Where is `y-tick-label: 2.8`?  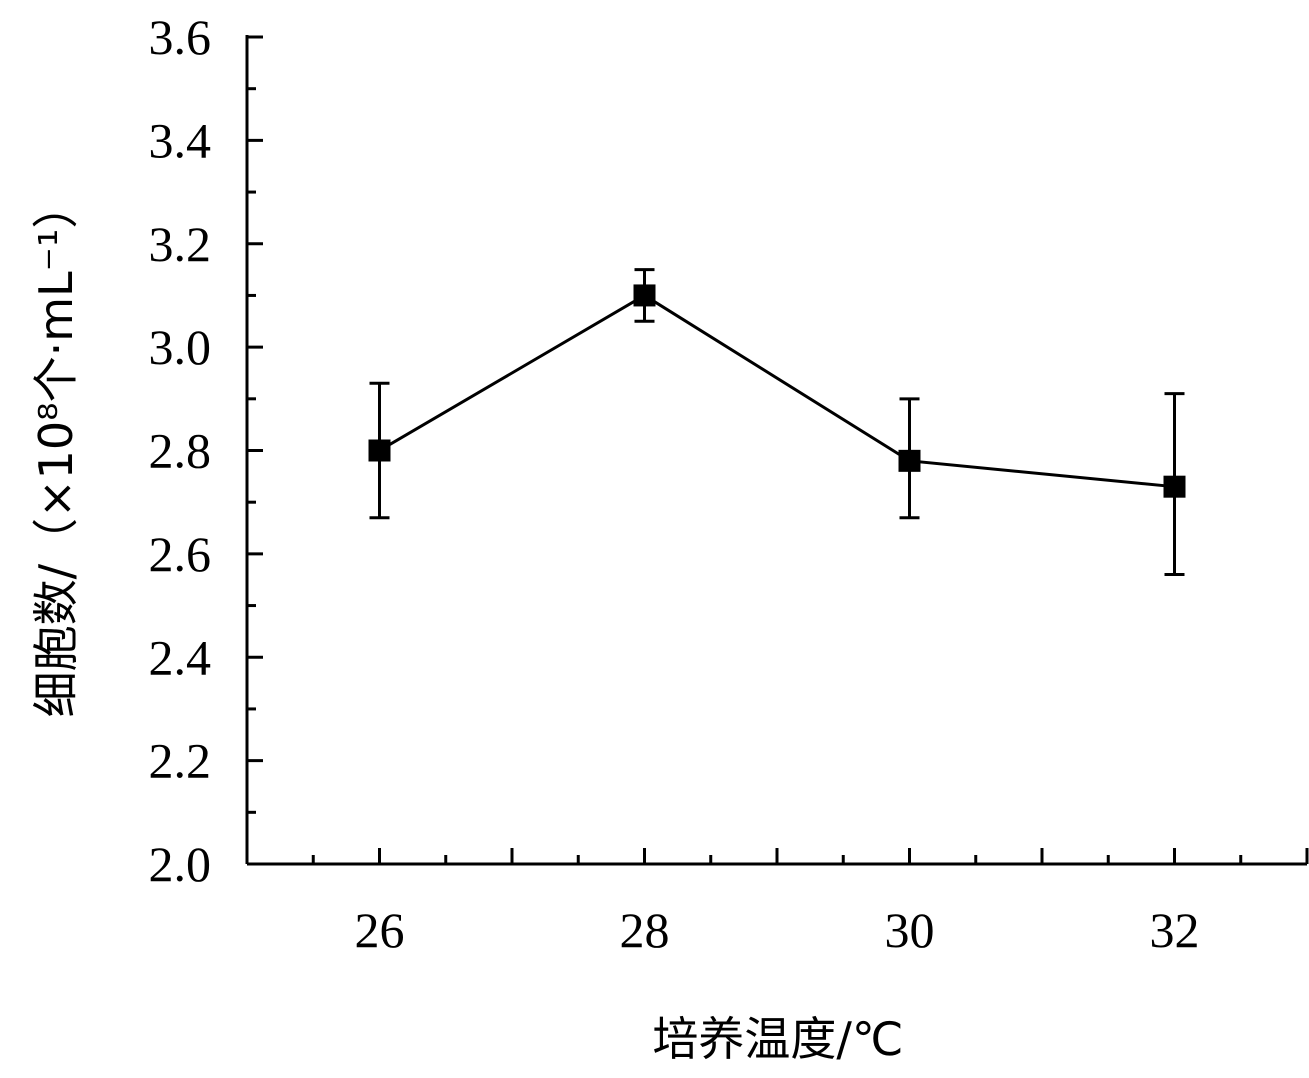
y-tick-label: 2.8 is located at coordinates (180, 451).